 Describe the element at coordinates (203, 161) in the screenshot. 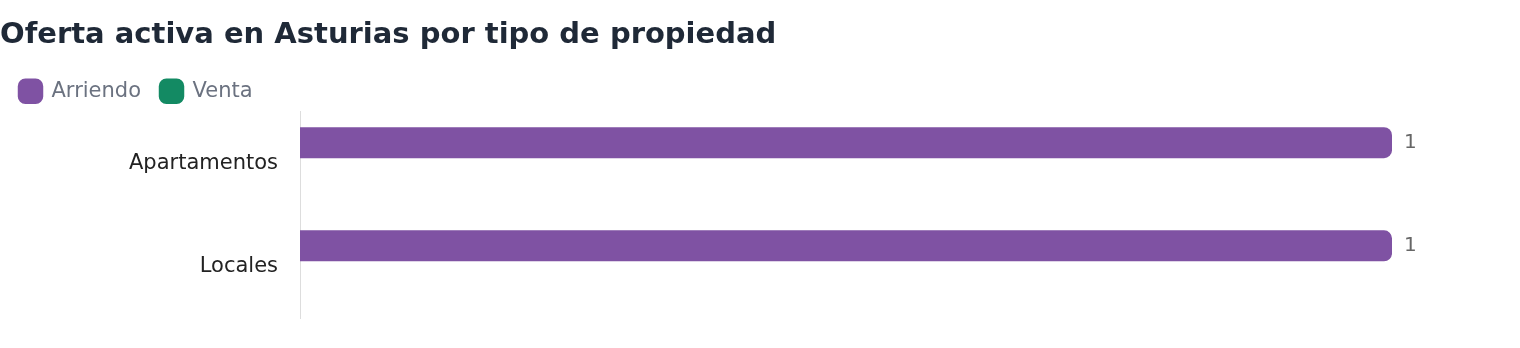

I see `y-tick-label: Apartamentos` at that location.